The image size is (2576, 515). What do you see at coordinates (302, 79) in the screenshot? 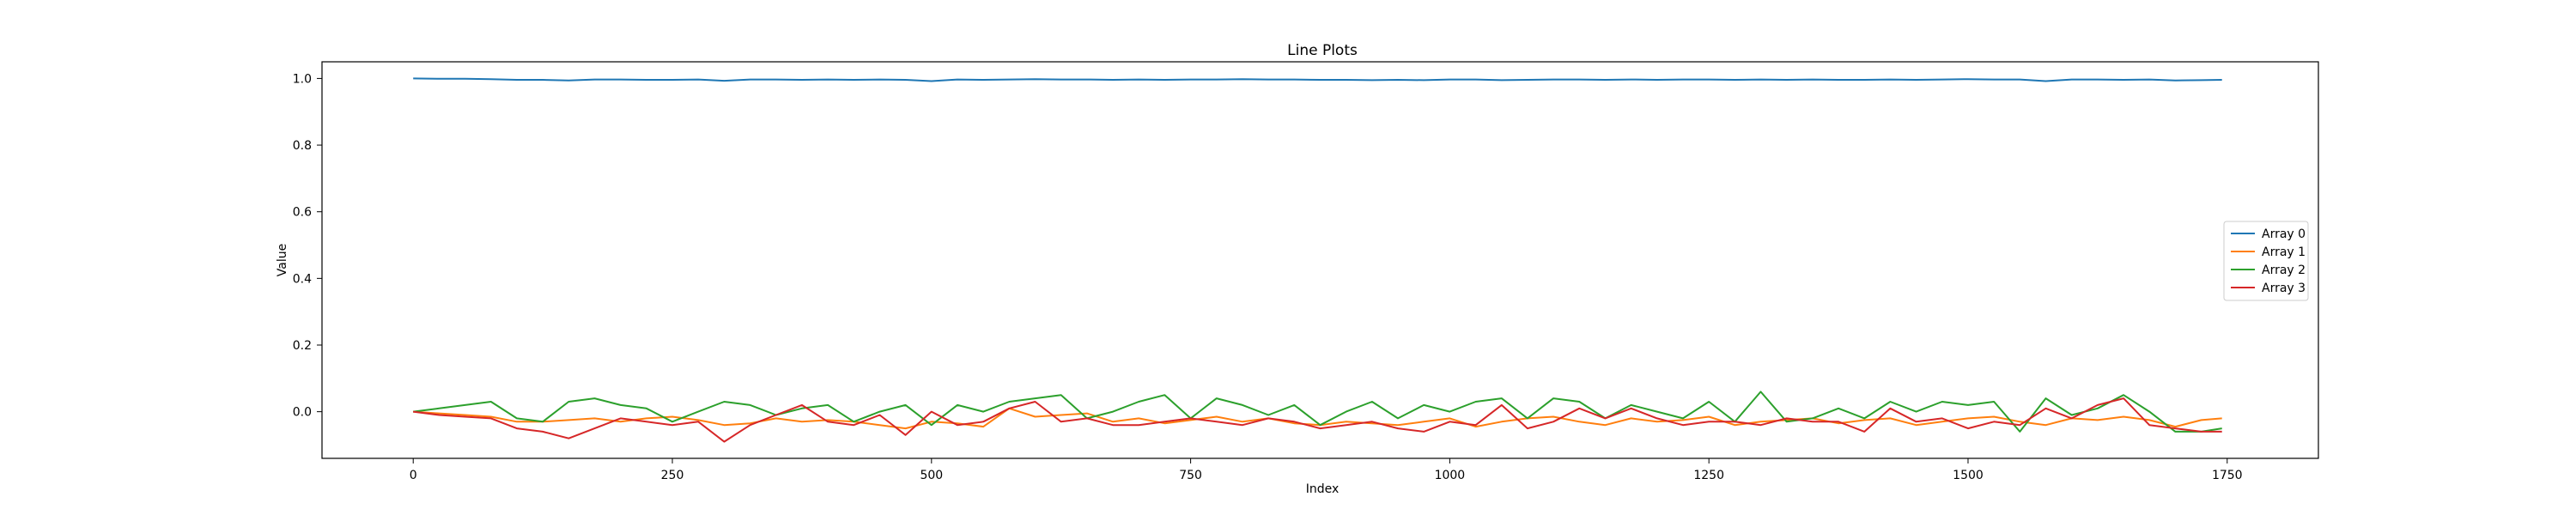
I see `y-tick-label: 1.0` at bounding box center [302, 79].